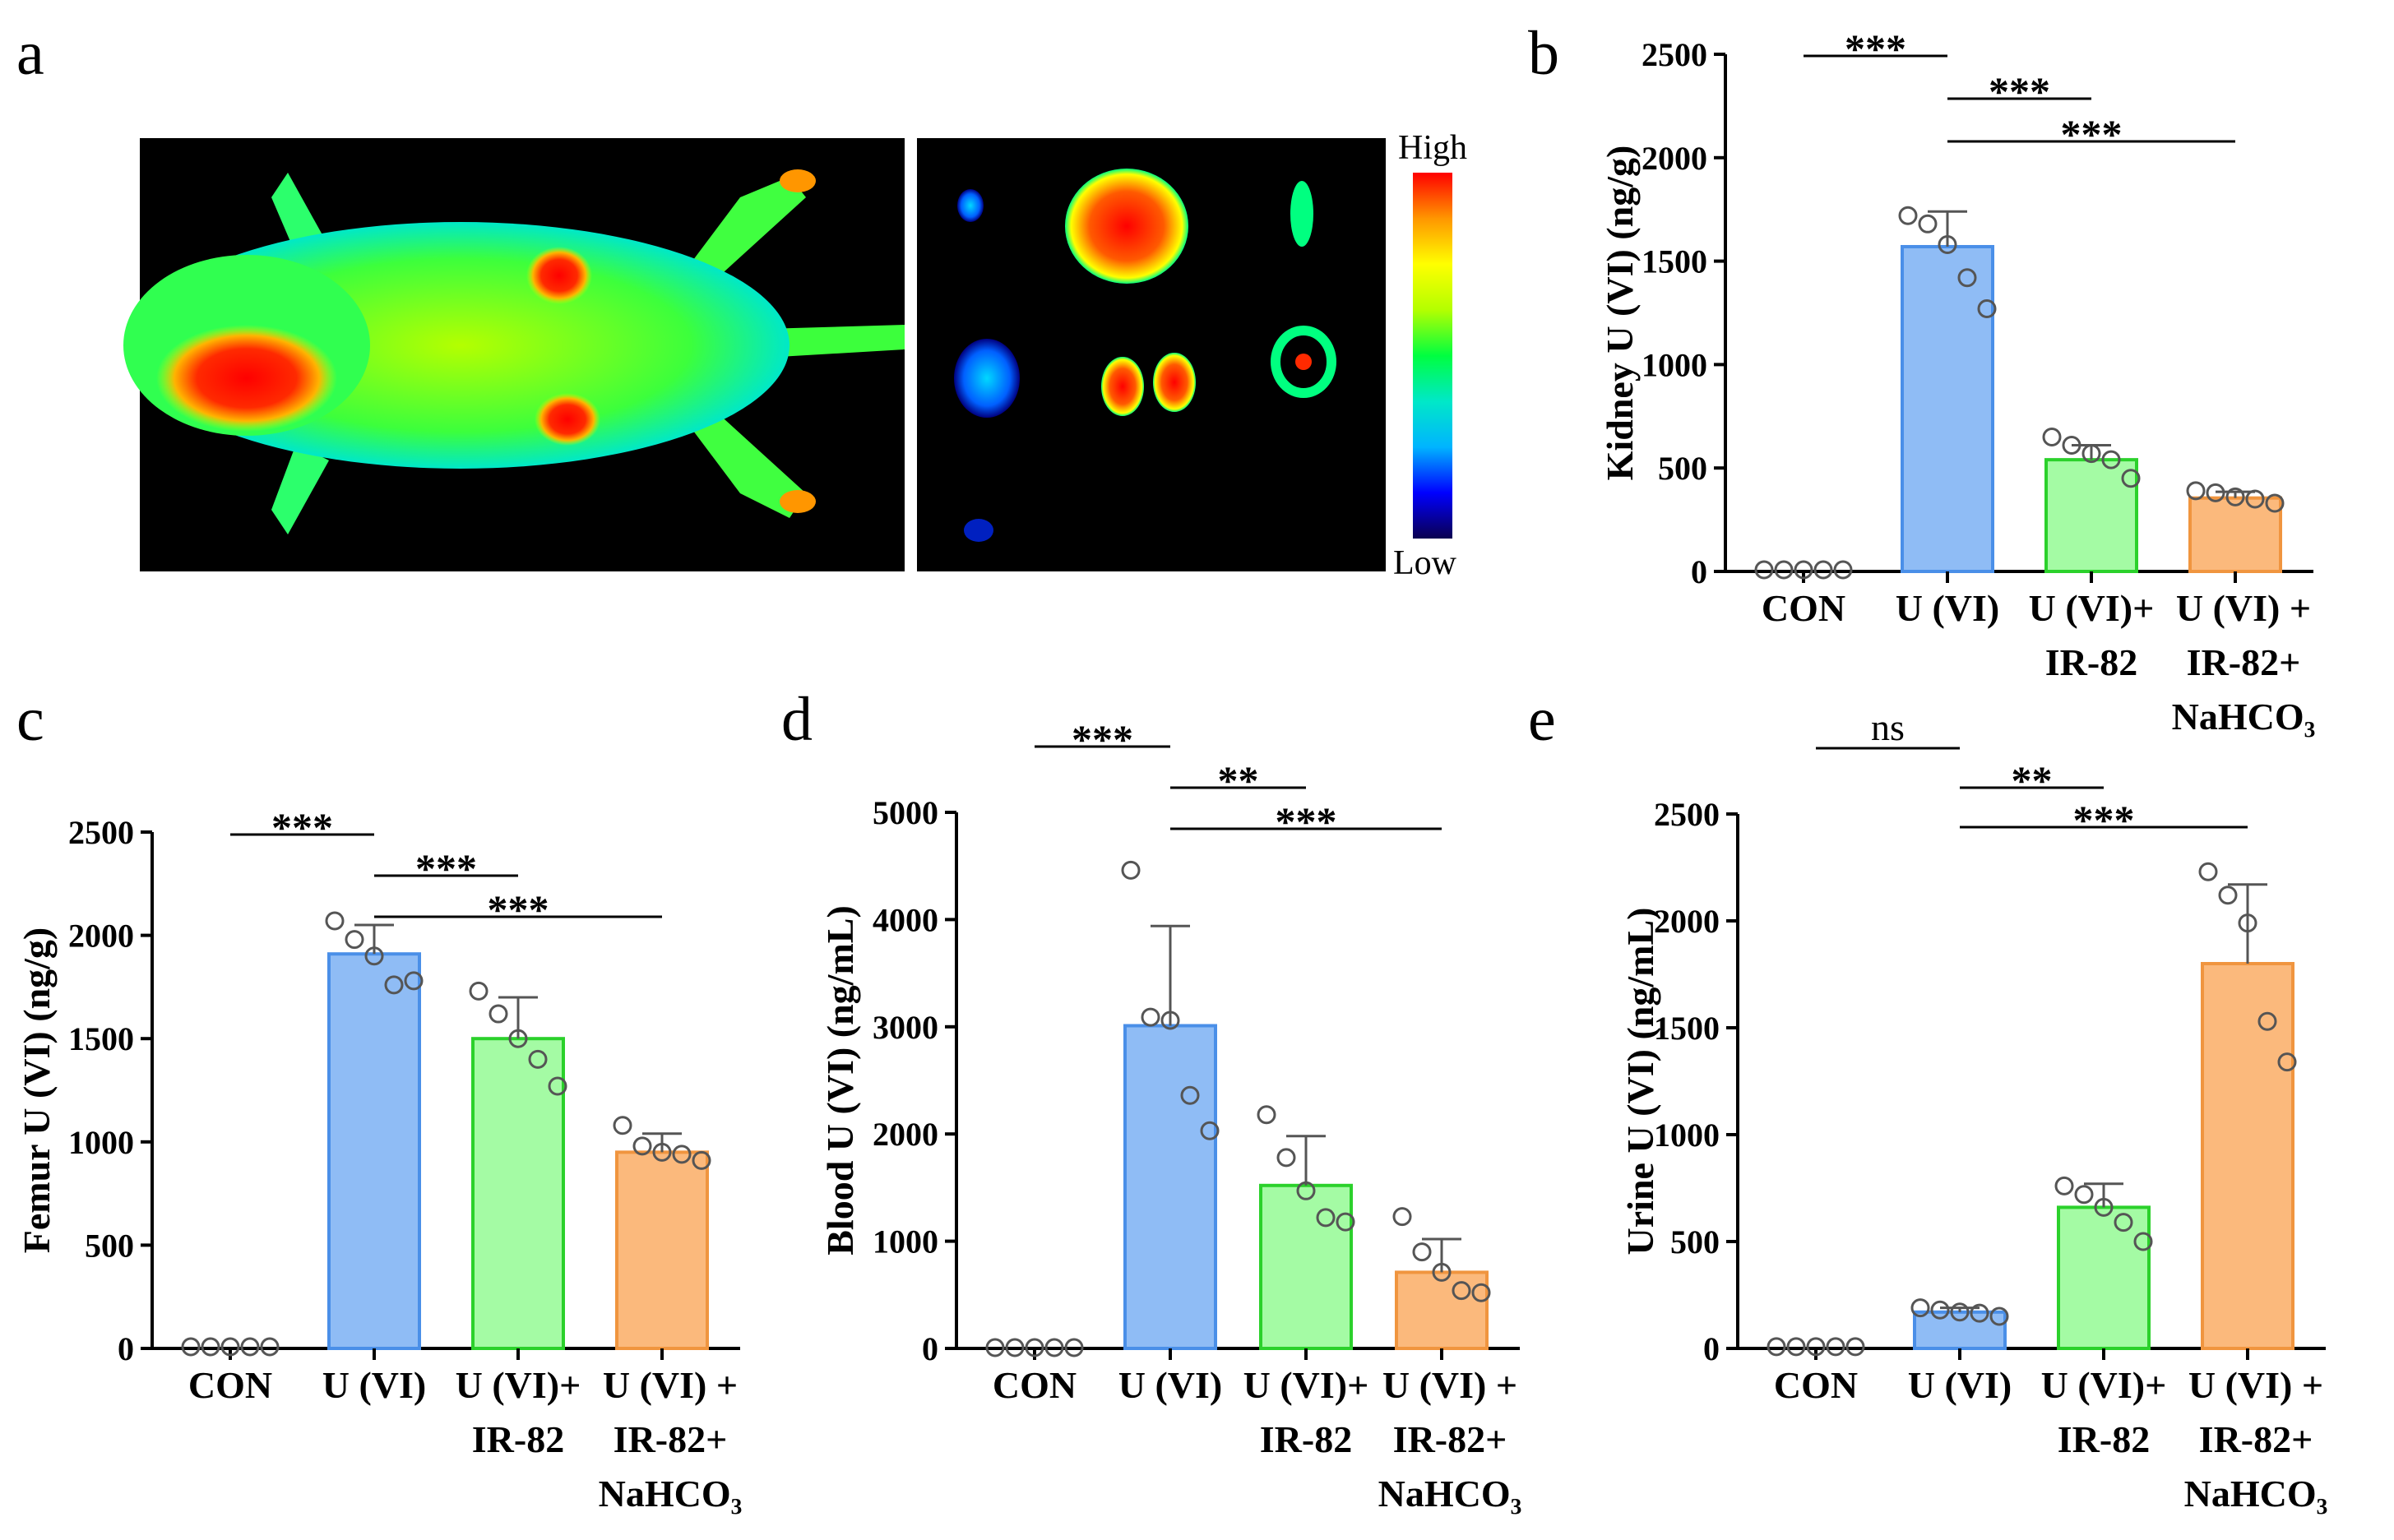 The width and height of the screenshot is (2394, 1540). What do you see at coordinates (1640, 1082) in the screenshot?
I see `y-axis-title: Urine U (VI) (ng/mL)` at bounding box center [1640, 1082].